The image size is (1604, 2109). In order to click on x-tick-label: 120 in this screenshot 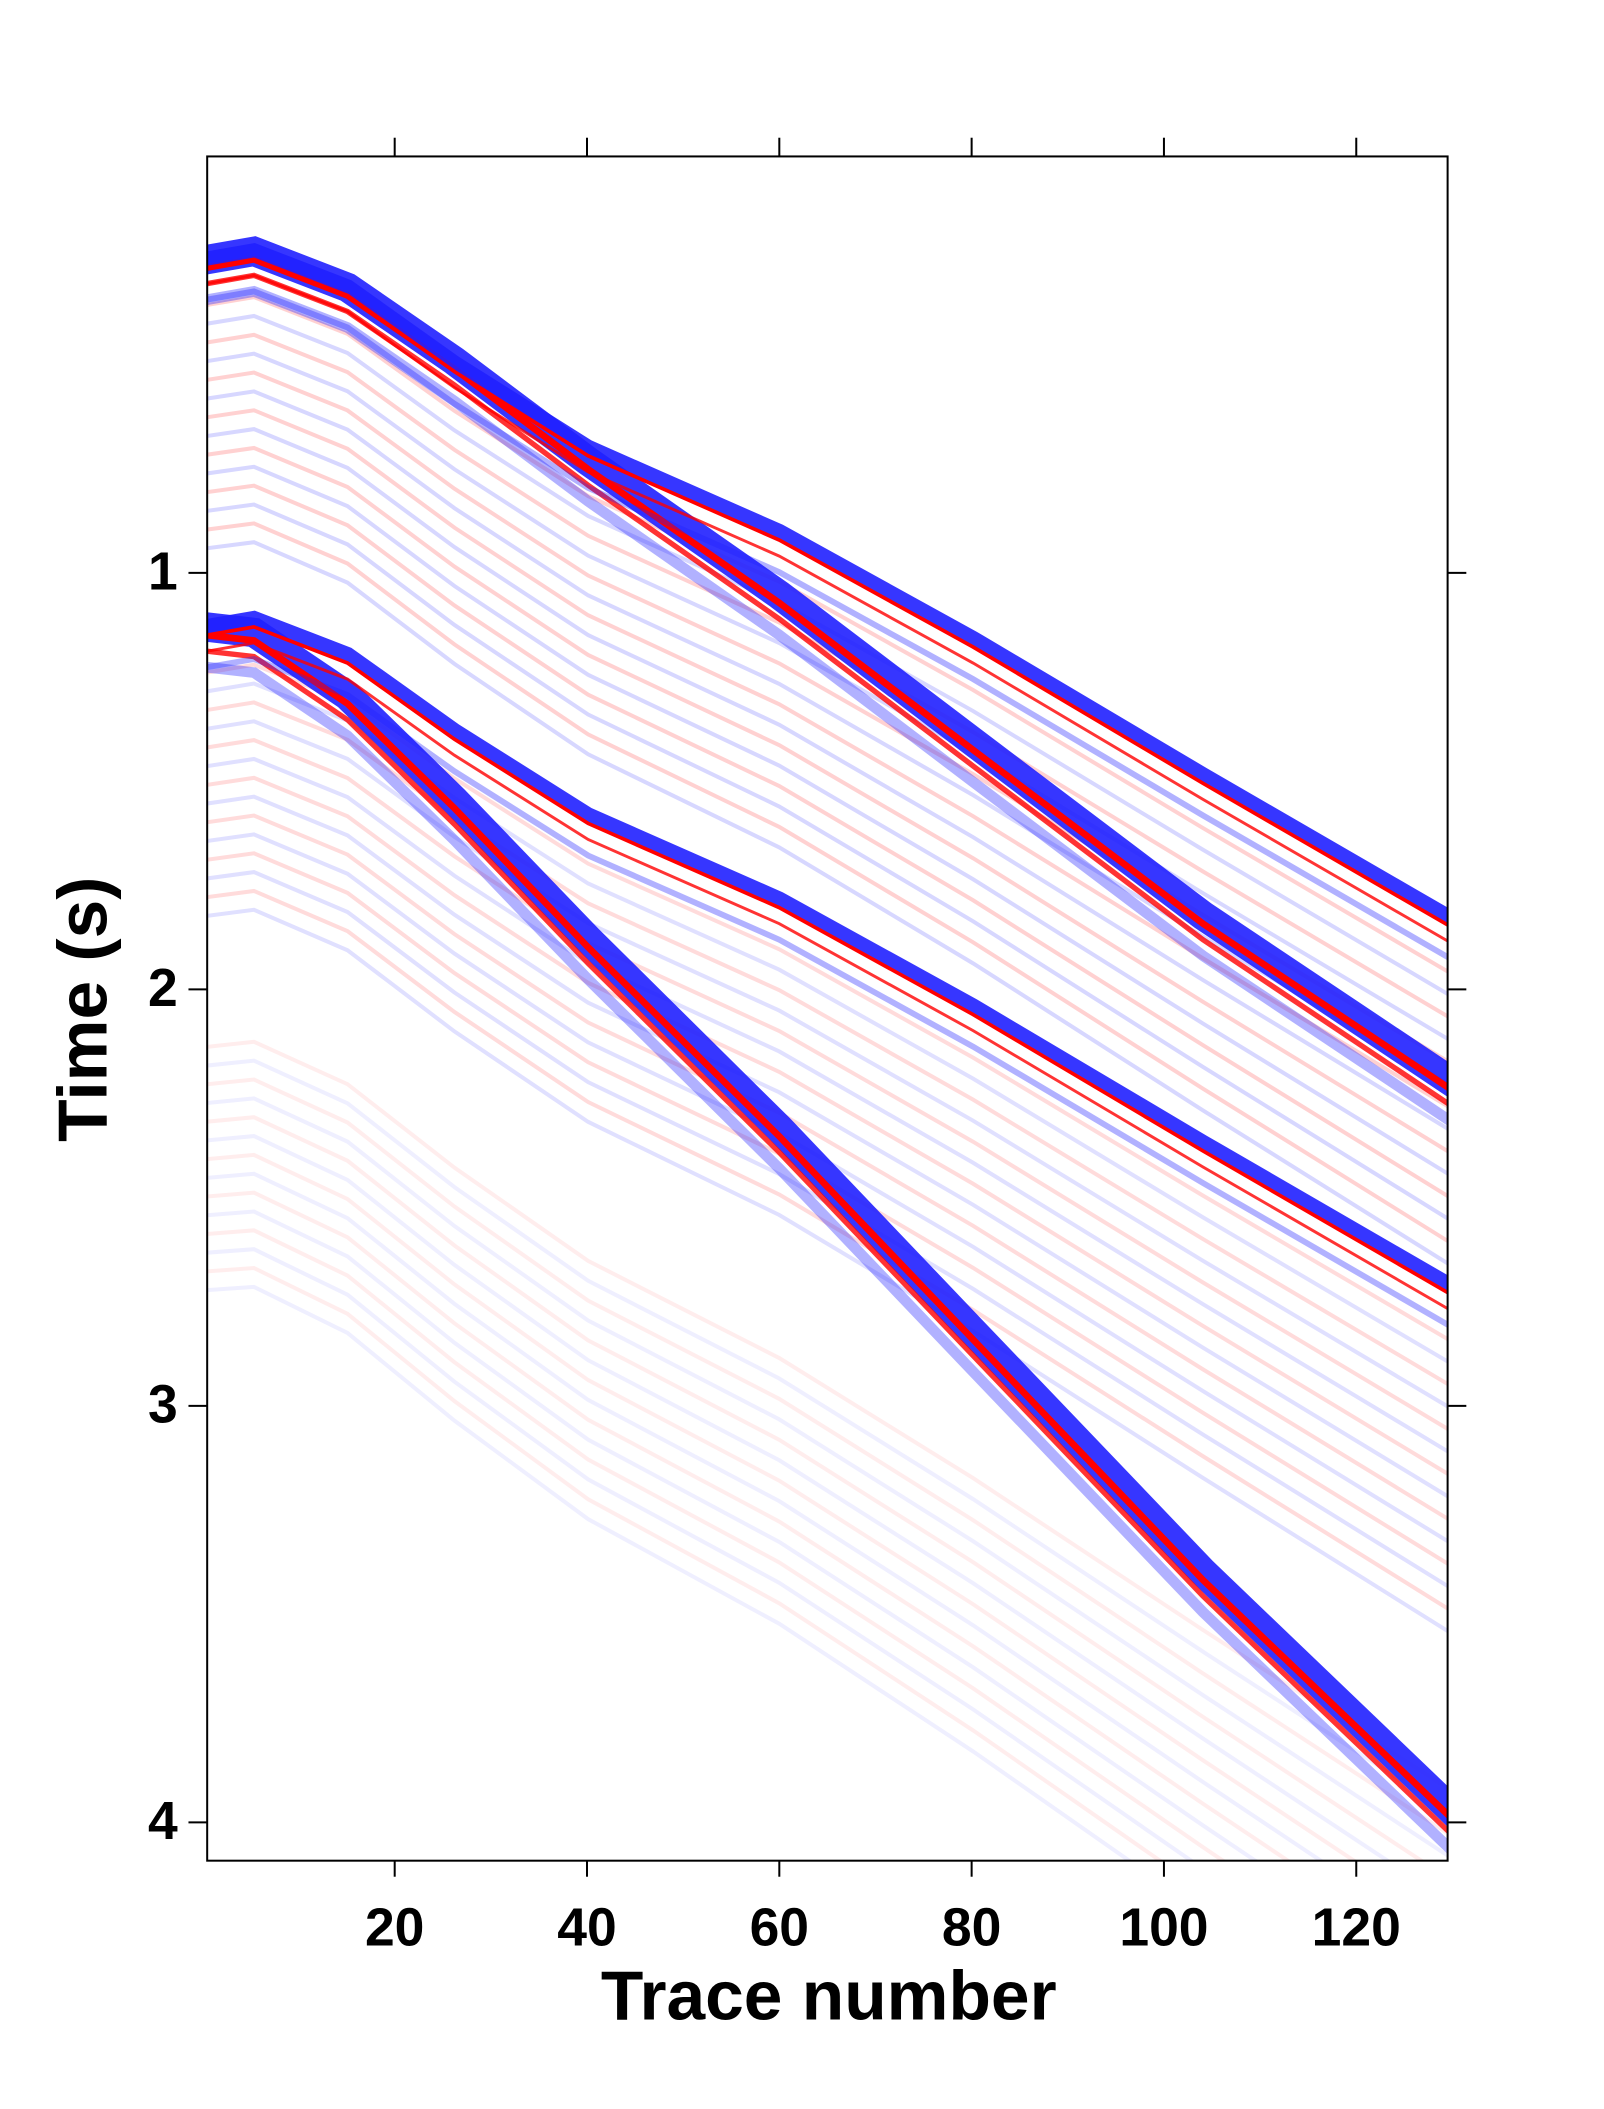, I will do `click(1356, 1928)`.